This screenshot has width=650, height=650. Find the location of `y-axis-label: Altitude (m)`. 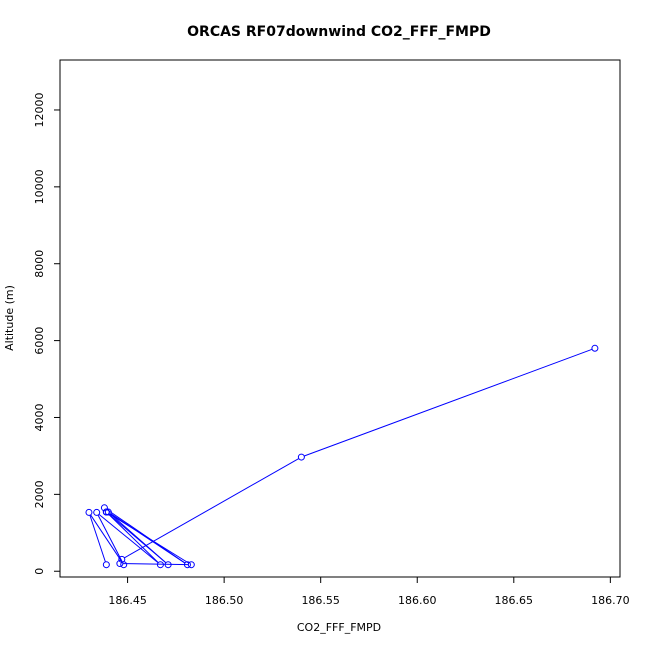

y-axis-label: Altitude (m) is located at coordinates (9, 318).